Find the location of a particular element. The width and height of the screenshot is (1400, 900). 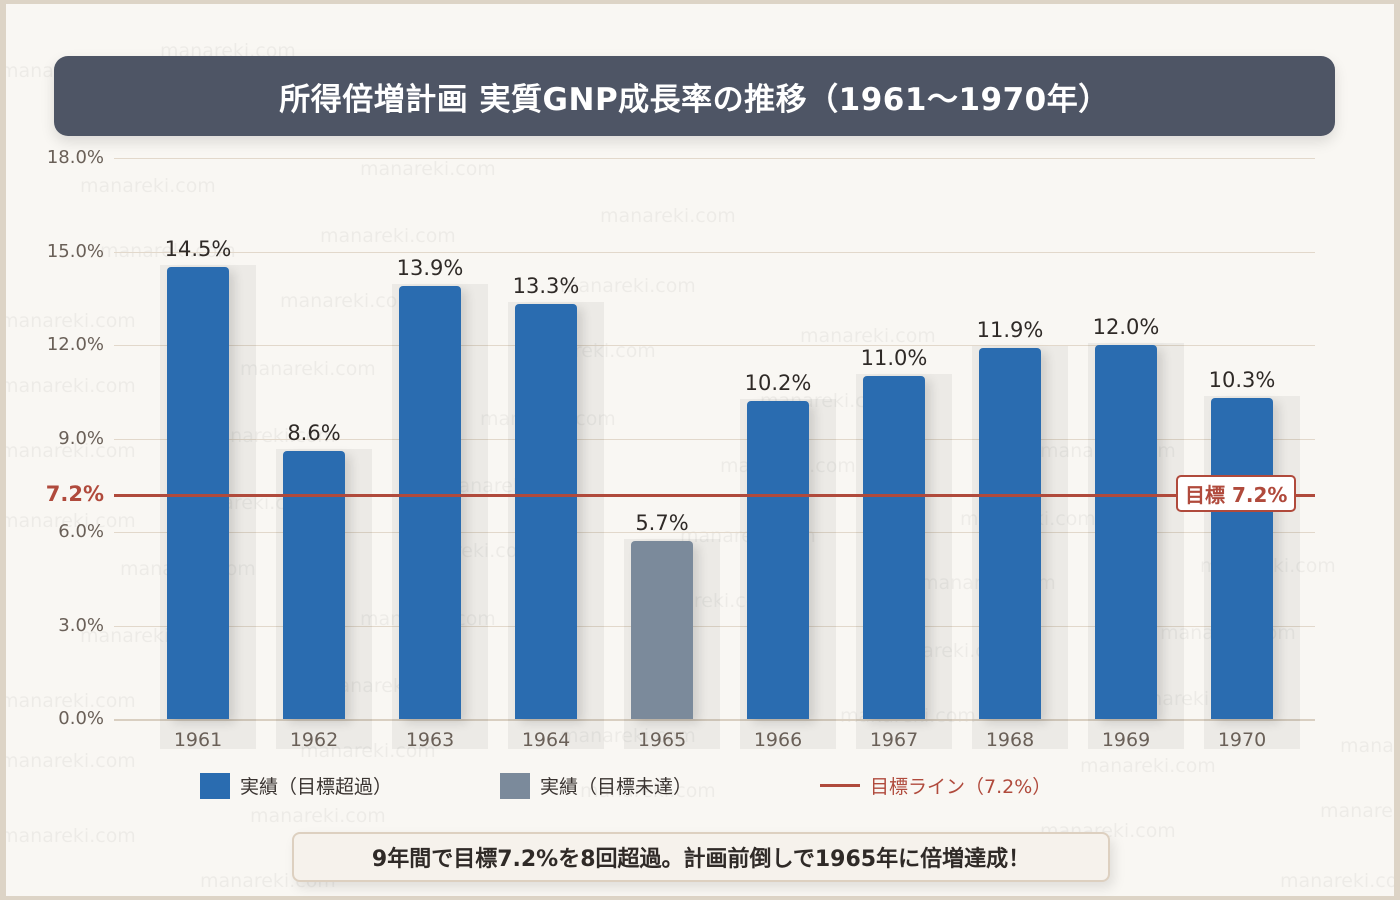

x-tick-label: 1968 is located at coordinates (1010, 740).